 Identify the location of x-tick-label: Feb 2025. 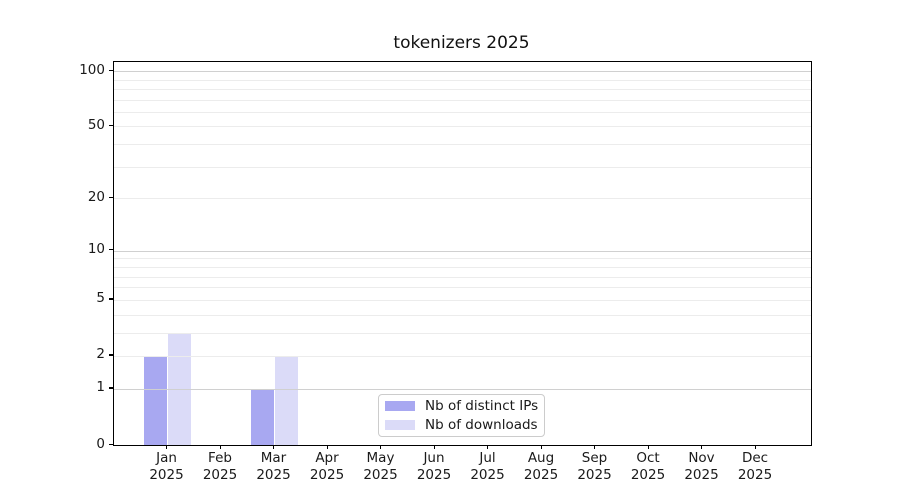
(220, 466).